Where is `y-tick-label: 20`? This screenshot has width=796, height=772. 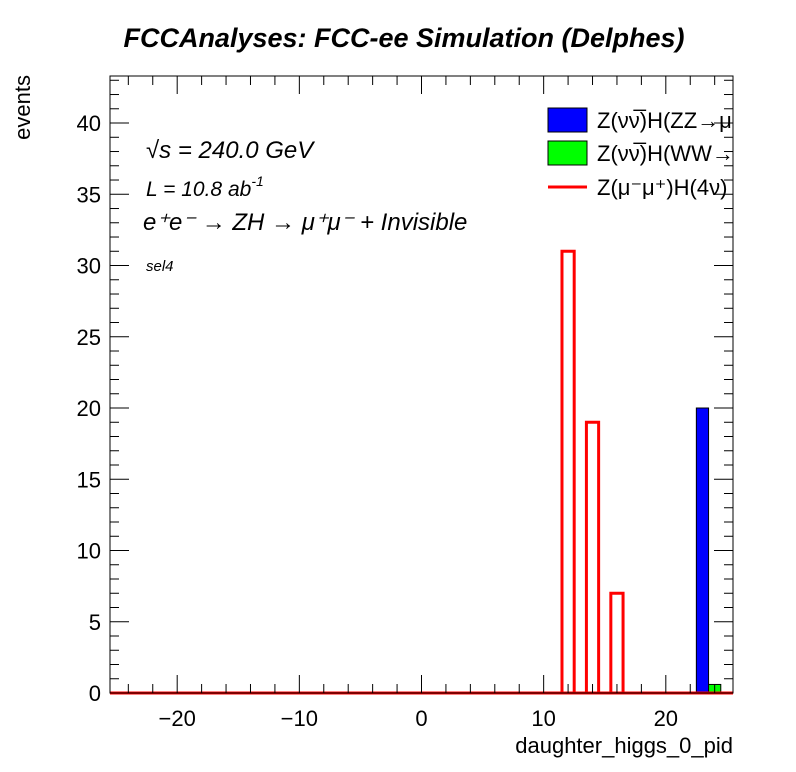 y-tick-label: 20 is located at coordinates (89, 408).